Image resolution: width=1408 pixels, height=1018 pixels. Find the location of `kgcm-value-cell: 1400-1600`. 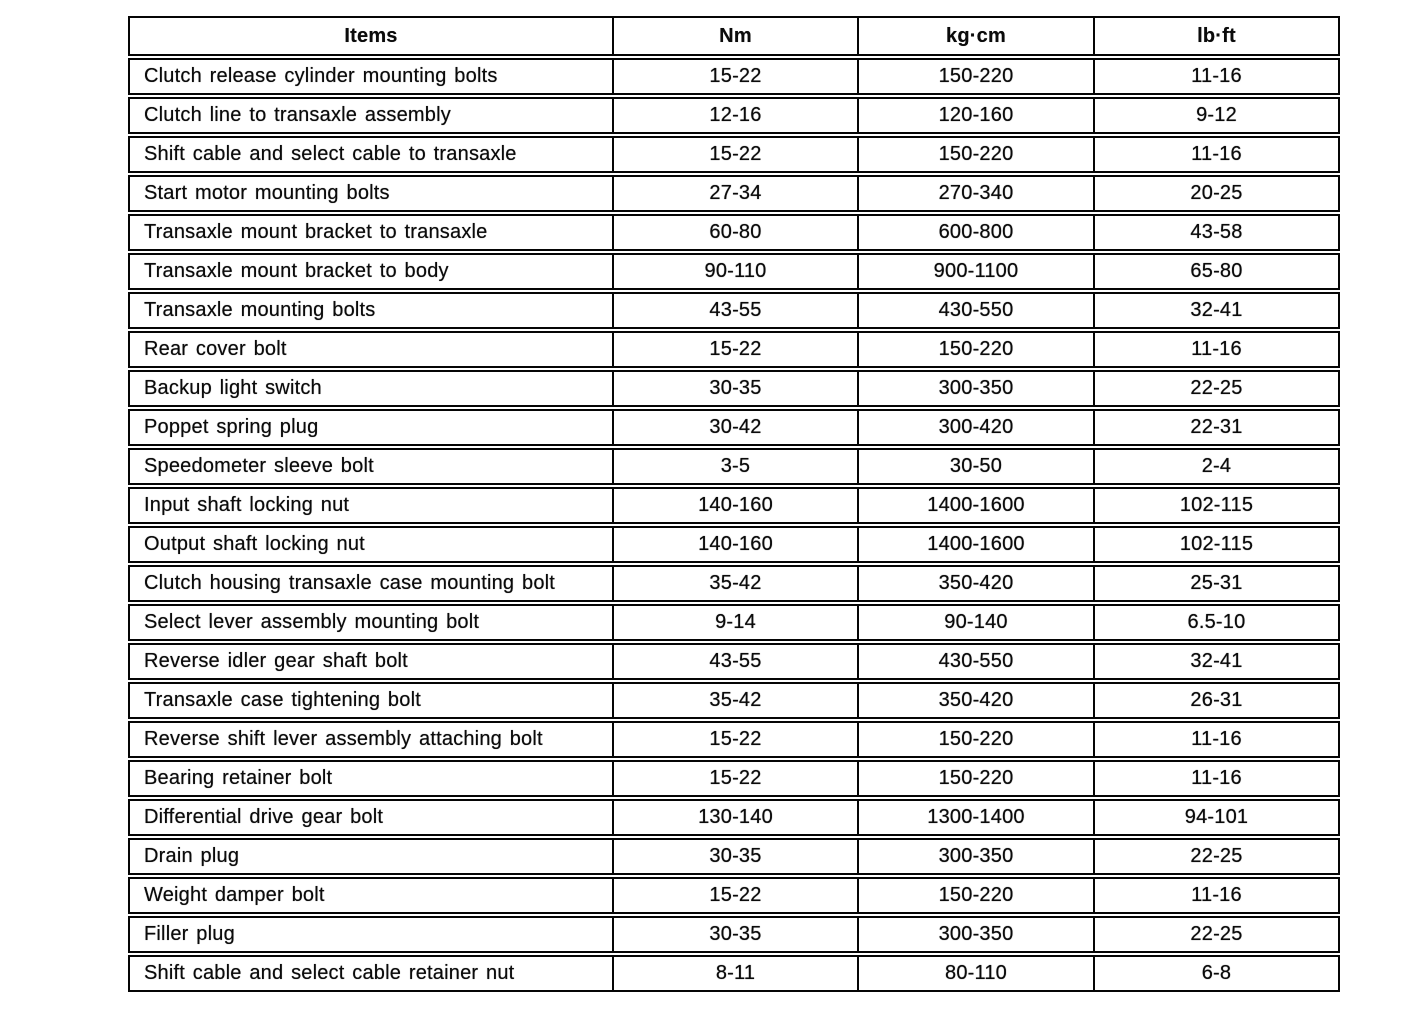

kgcm-value-cell: 1400-1600 is located at coordinates (975, 505).